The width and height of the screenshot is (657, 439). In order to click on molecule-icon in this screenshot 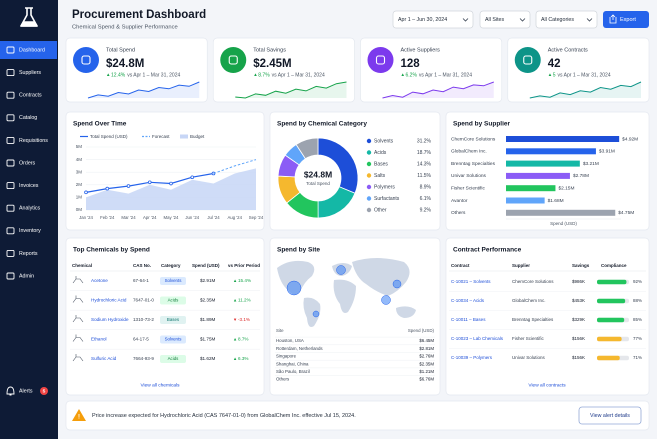, I will do `click(78, 338)`.